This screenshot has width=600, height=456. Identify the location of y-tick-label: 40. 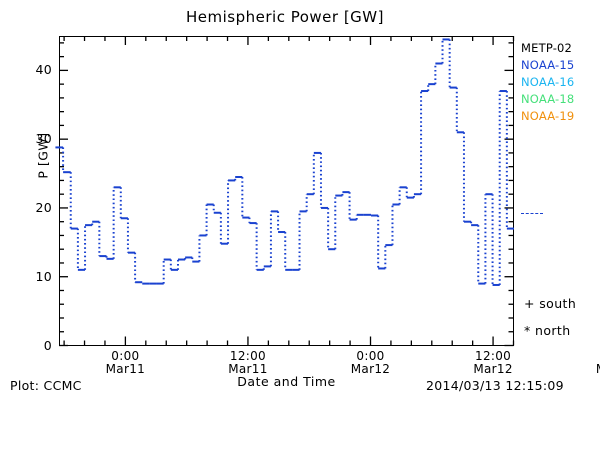
(43, 70).